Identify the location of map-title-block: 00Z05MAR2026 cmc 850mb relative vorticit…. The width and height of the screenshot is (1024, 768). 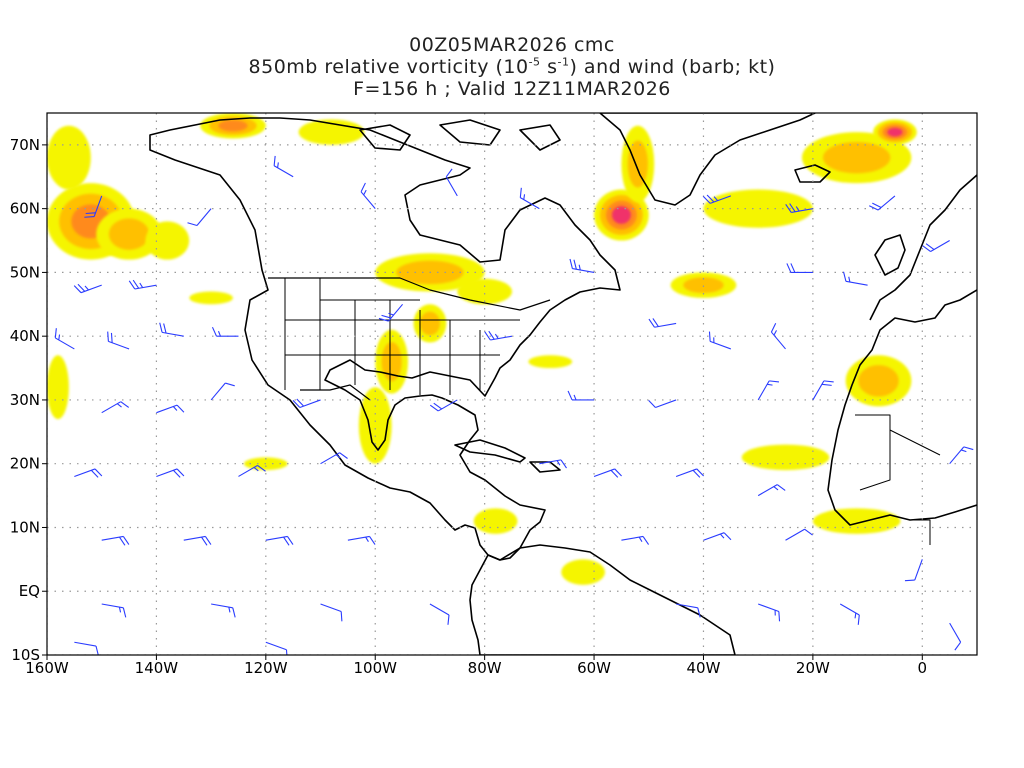
(512, 67).